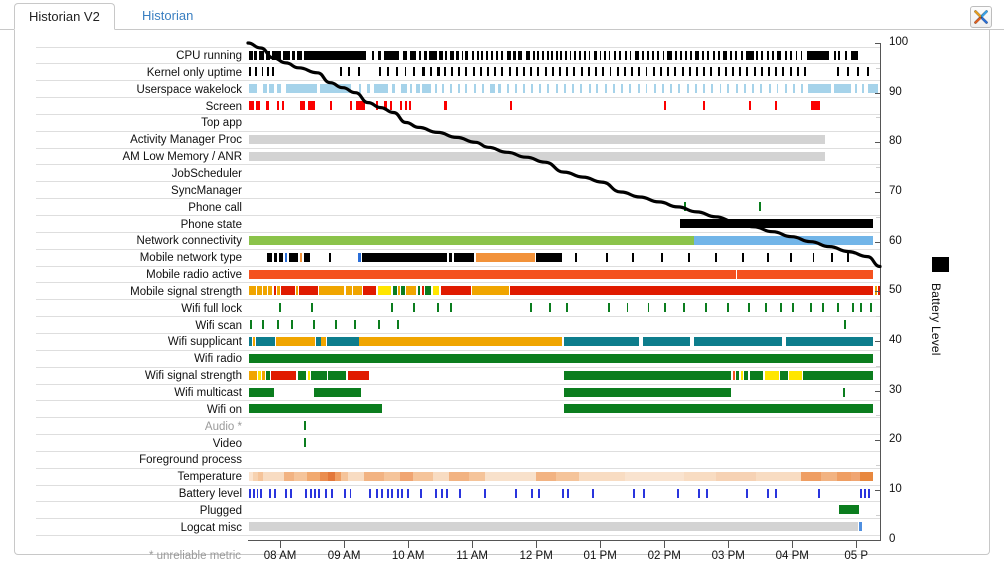 The image size is (1004, 562). What do you see at coordinates (564, 443) in the screenshot?
I see `row-track-video` at bounding box center [564, 443].